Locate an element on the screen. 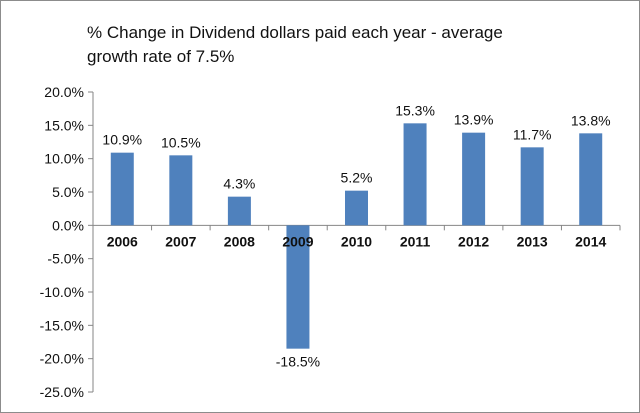  bar-2007 is located at coordinates (181, 190).